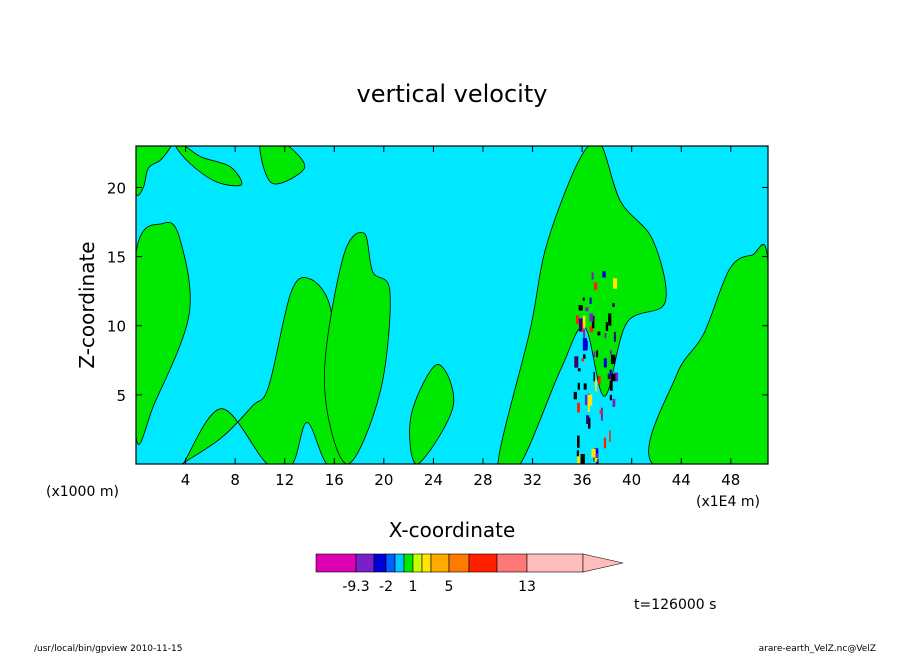 This screenshot has height=654, width=904. Describe the element at coordinates (87, 304) in the screenshot. I see `y-axis-label: Z-coordinate` at that location.